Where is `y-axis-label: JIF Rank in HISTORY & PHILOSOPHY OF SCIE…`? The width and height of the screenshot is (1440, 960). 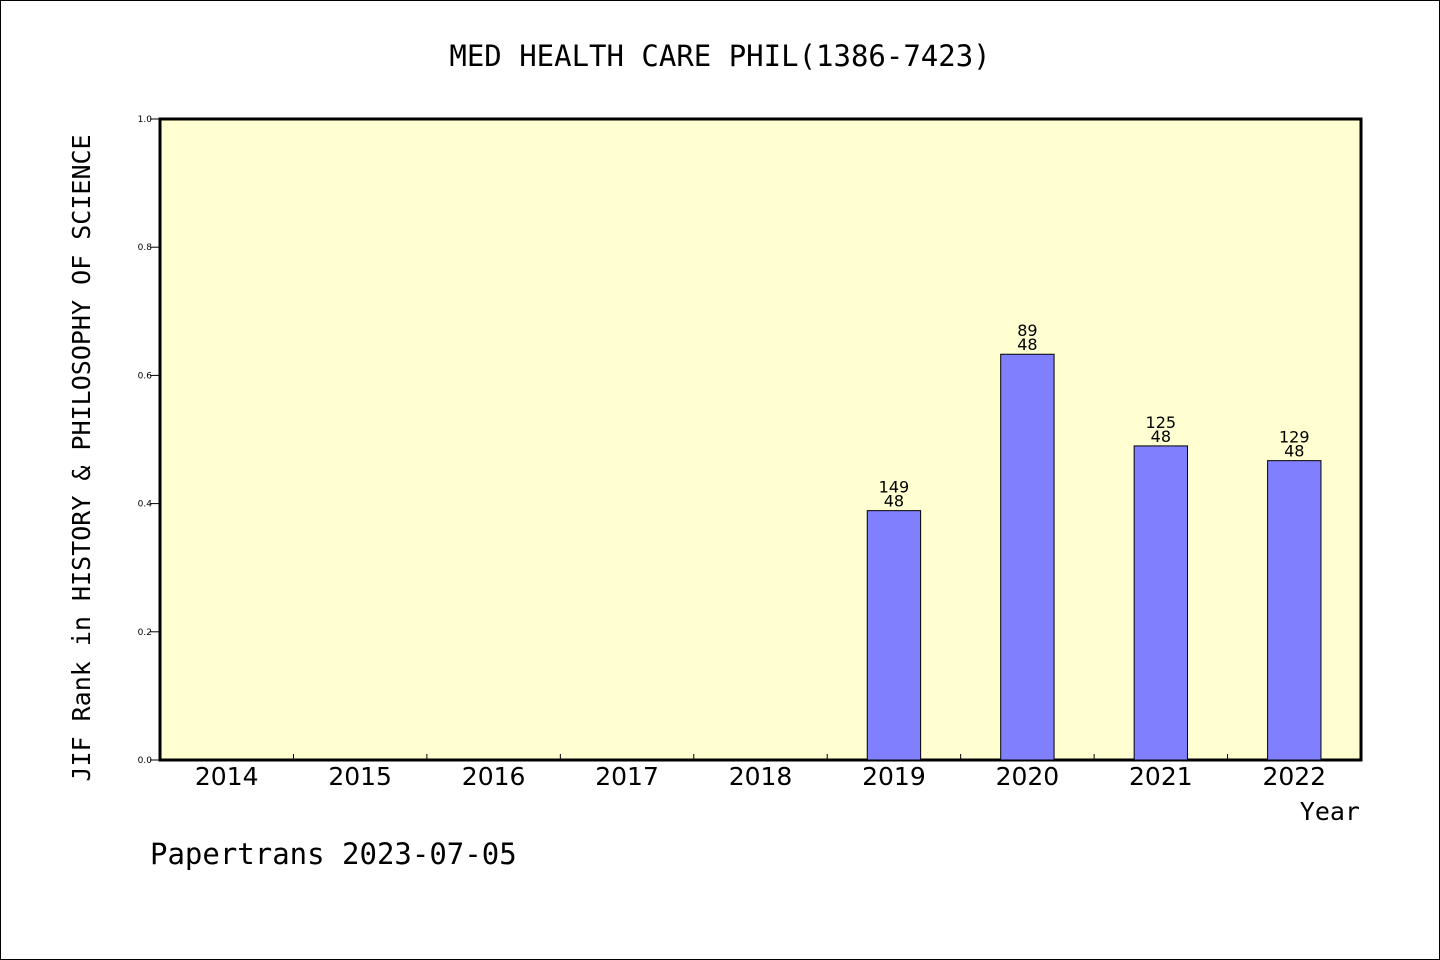 y-axis-label: JIF Rank in HISTORY & PHILOSOPHY OF SCIE… is located at coordinates (81, 457).